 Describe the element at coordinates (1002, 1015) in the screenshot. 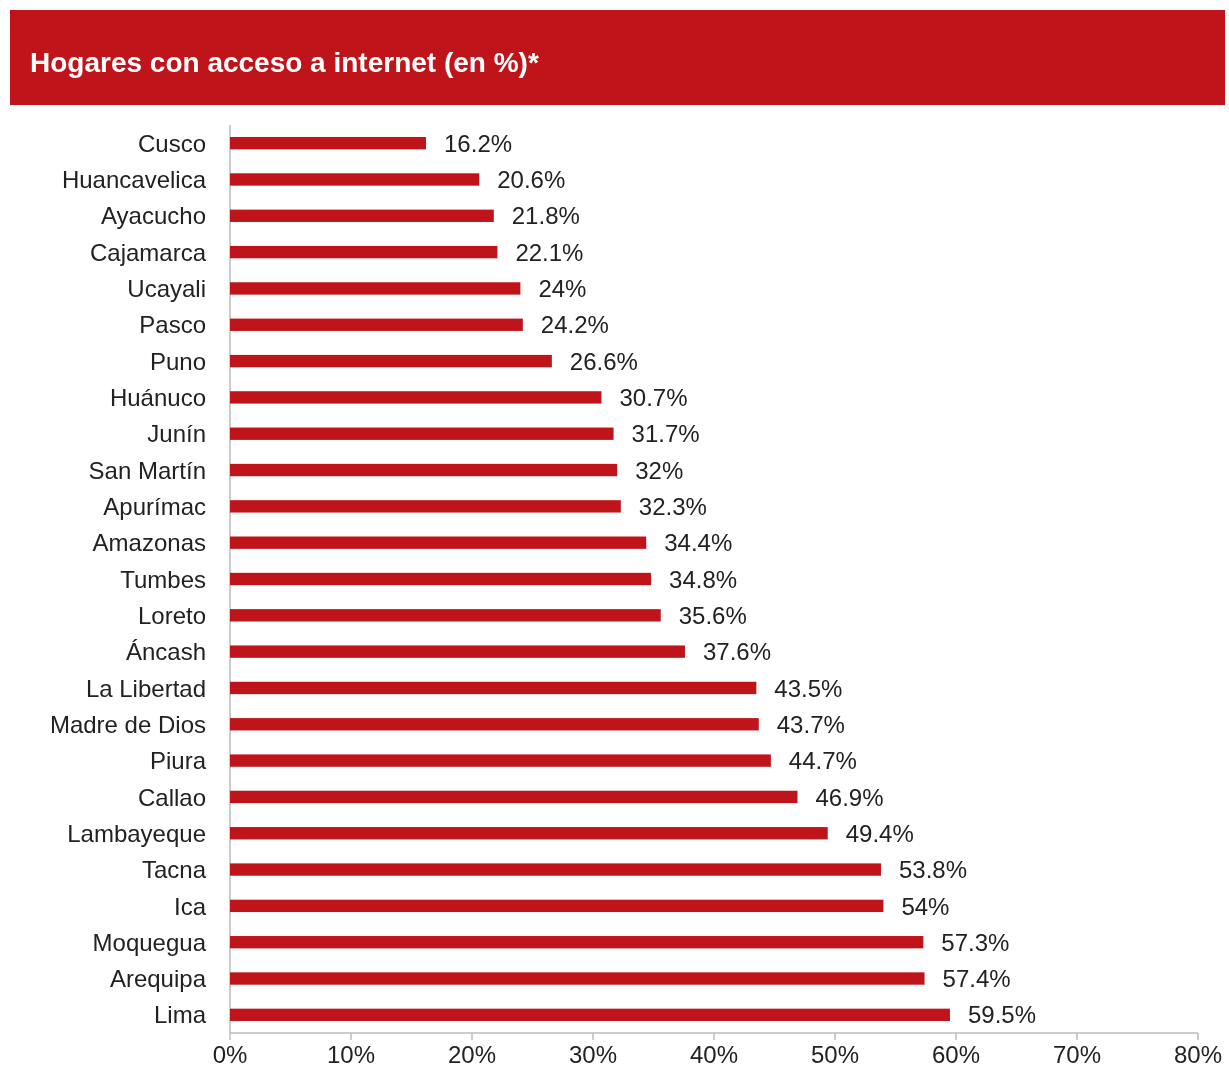

I see `data-label: 59.5%` at that location.